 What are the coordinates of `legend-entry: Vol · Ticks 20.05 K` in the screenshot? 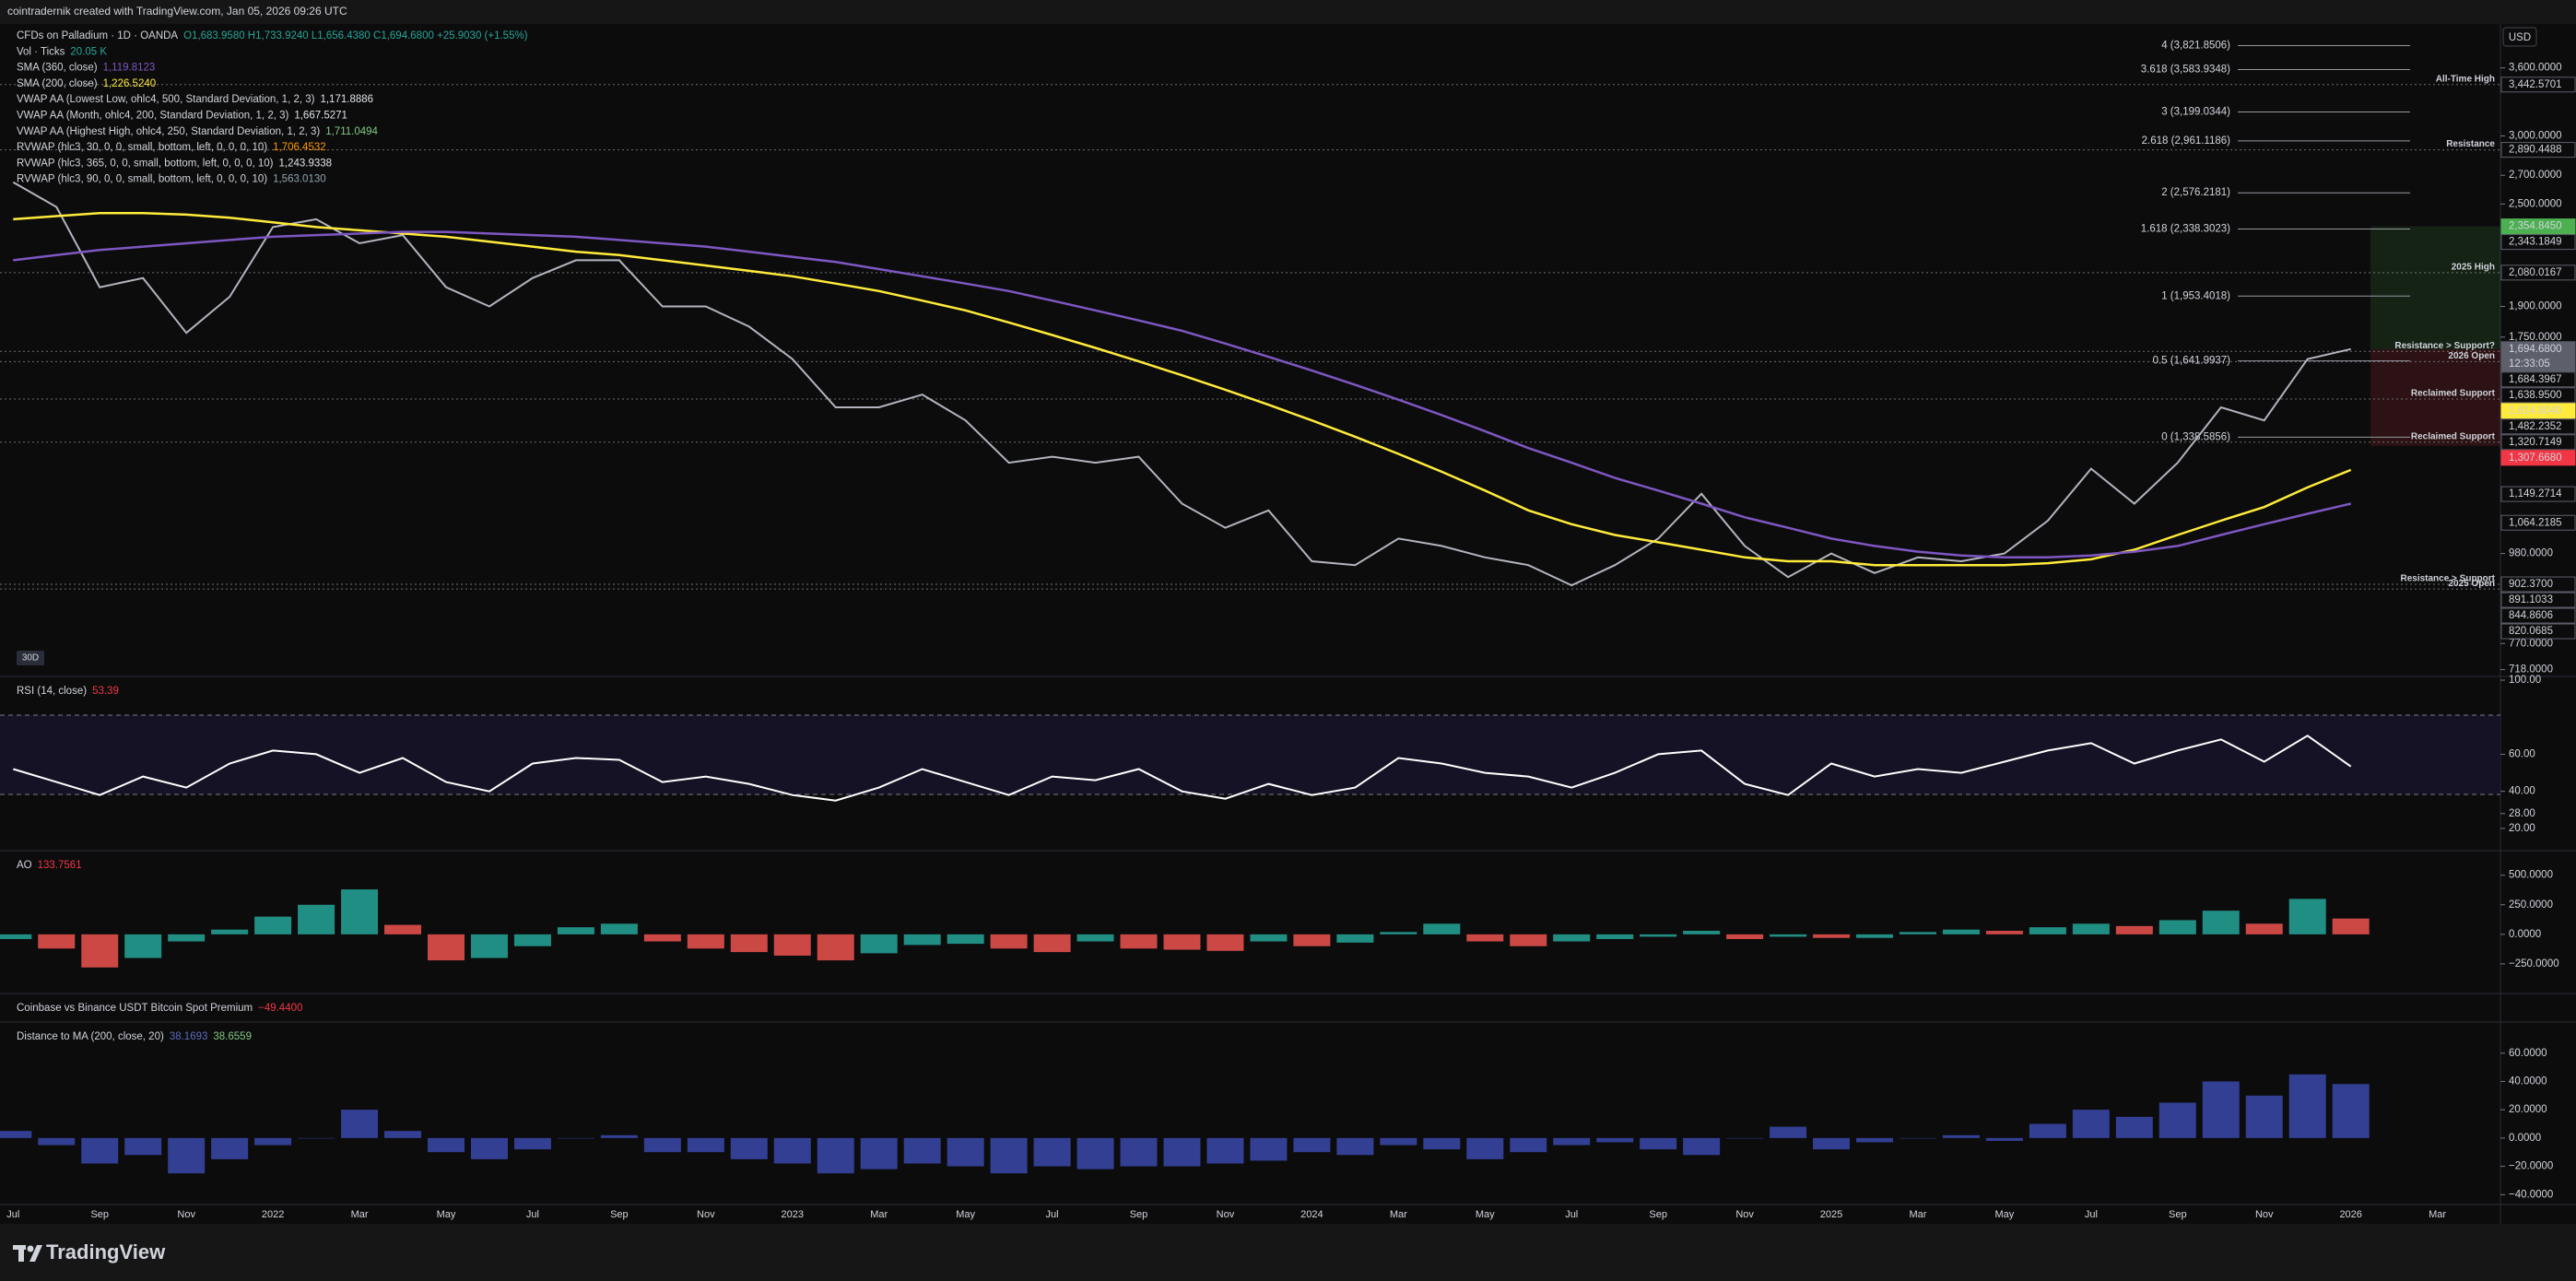 It's located at (62, 52).